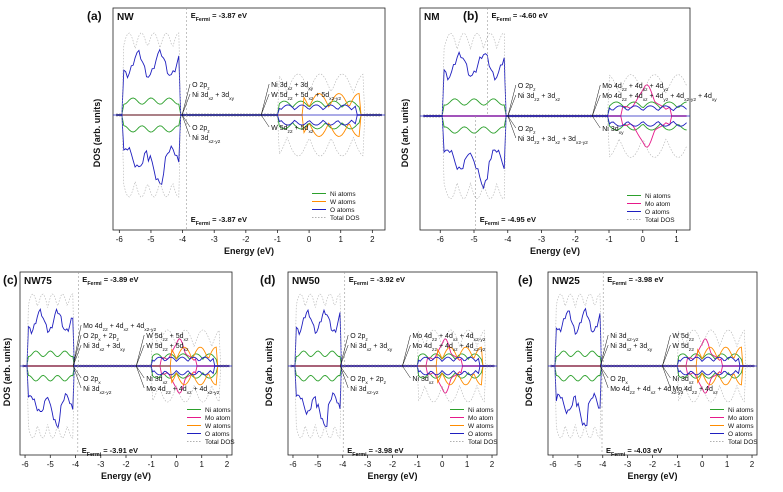 Image resolution: width=783 pixels, height=492 pixels. I want to click on annotation: Ni 3dx2-y2, so click(206, 140).